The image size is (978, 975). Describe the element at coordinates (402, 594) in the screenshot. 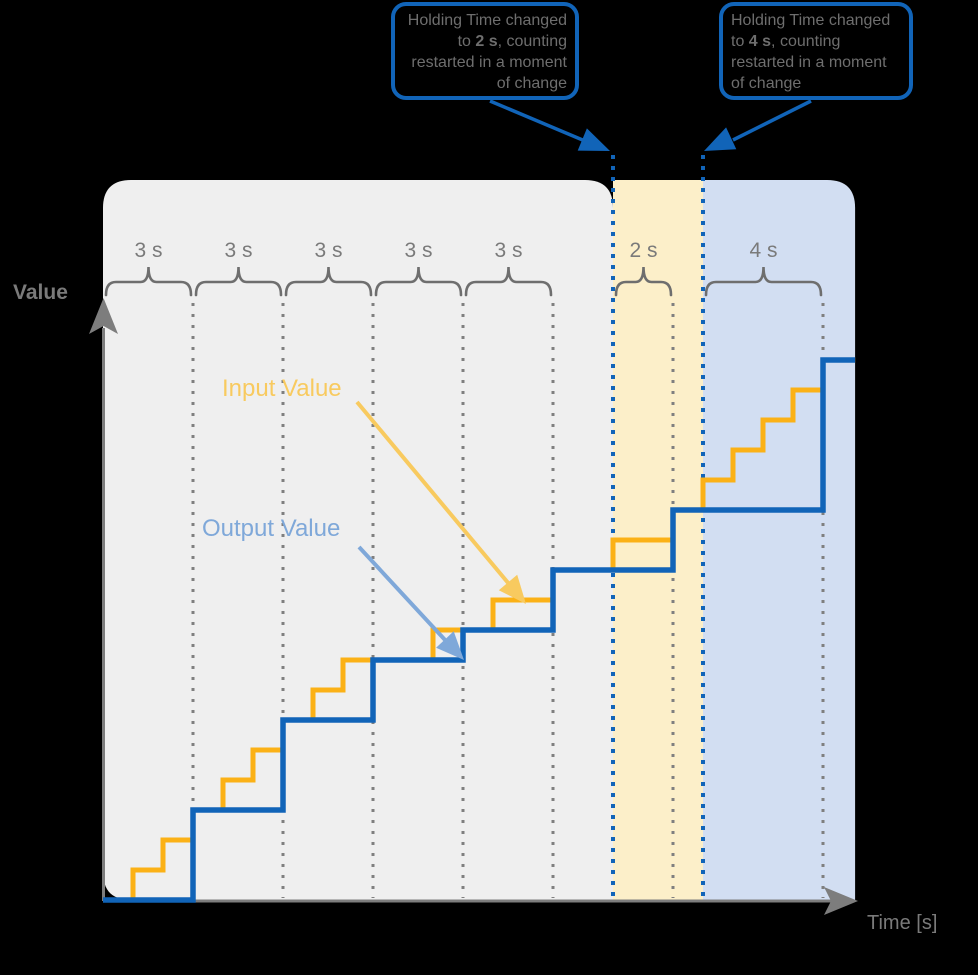

I see `output-arrow-shaft` at that location.